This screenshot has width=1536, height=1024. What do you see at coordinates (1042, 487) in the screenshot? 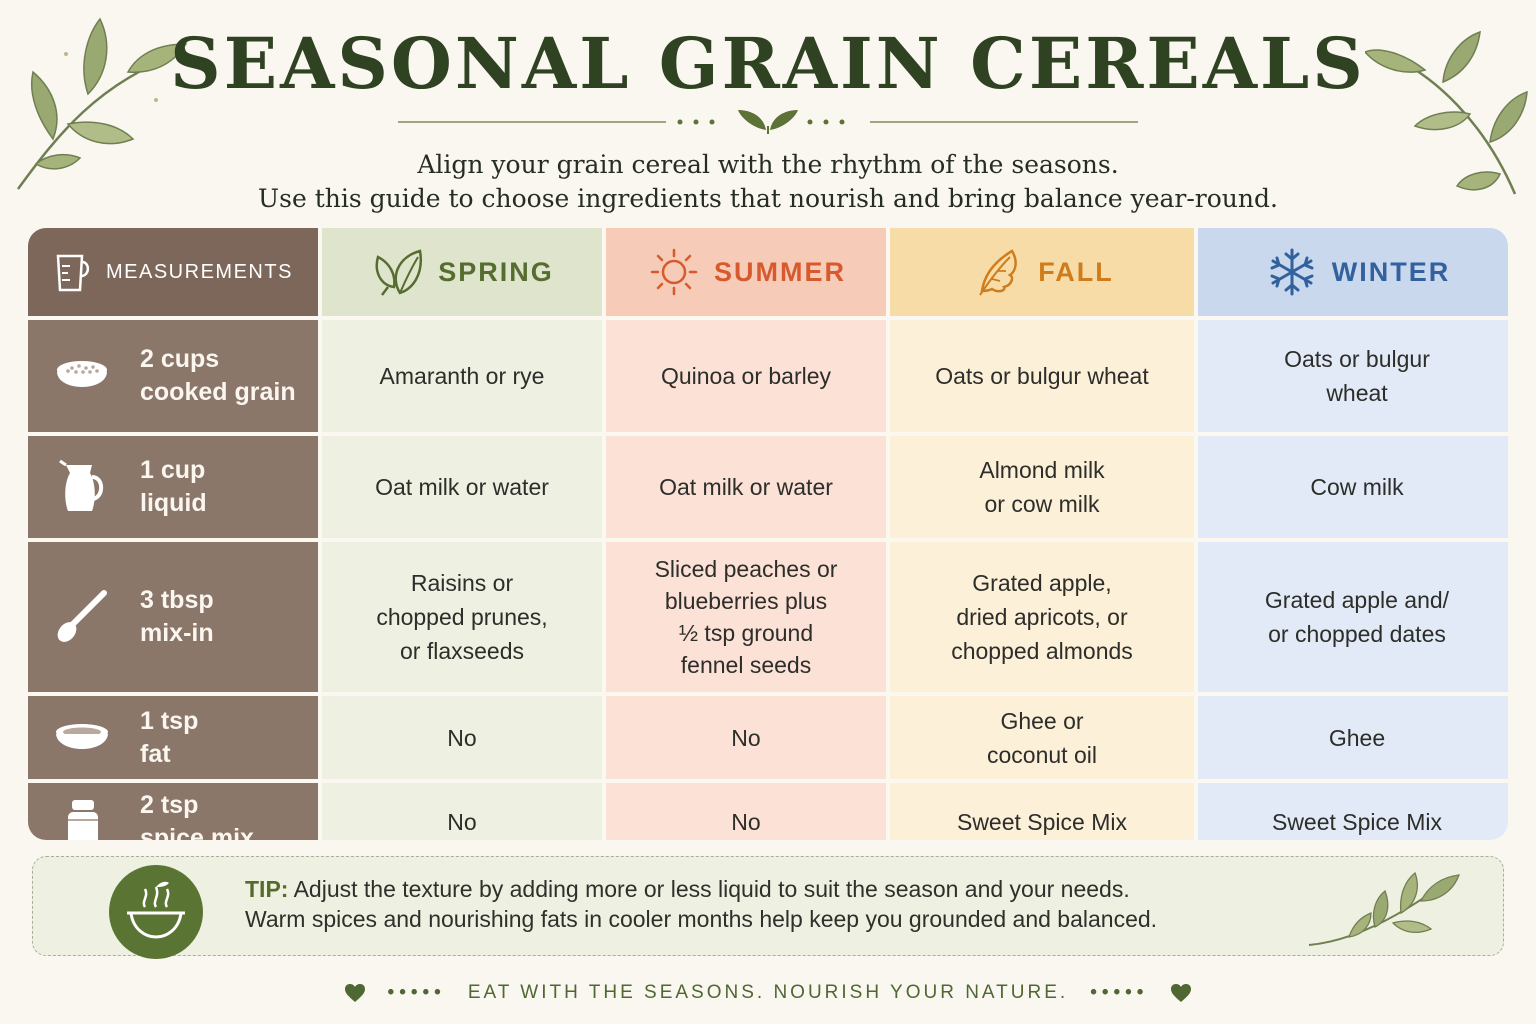
I see `table-cell: Almond milk or cow milk` at bounding box center [1042, 487].